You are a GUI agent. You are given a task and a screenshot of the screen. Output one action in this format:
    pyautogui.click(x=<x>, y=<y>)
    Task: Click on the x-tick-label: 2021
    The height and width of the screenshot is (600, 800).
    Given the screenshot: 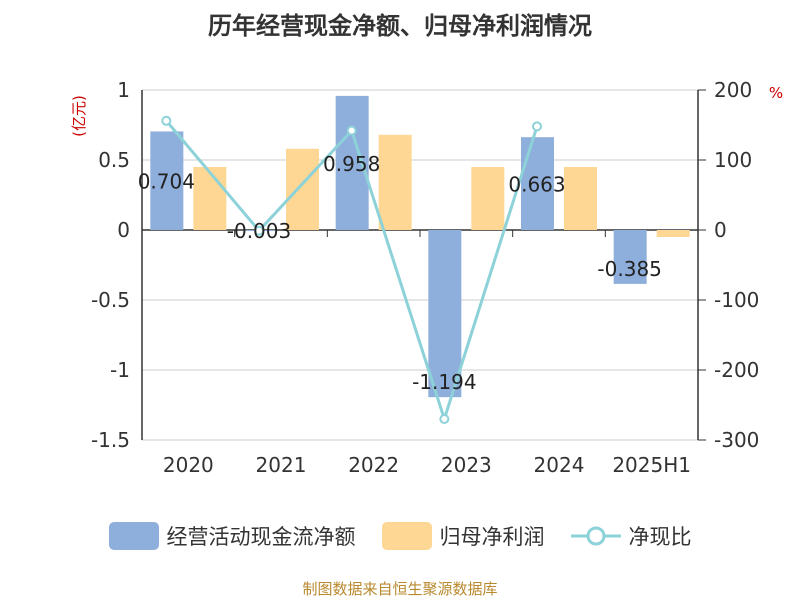 What is the action you would take?
    pyautogui.click(x=281, y=465)
    